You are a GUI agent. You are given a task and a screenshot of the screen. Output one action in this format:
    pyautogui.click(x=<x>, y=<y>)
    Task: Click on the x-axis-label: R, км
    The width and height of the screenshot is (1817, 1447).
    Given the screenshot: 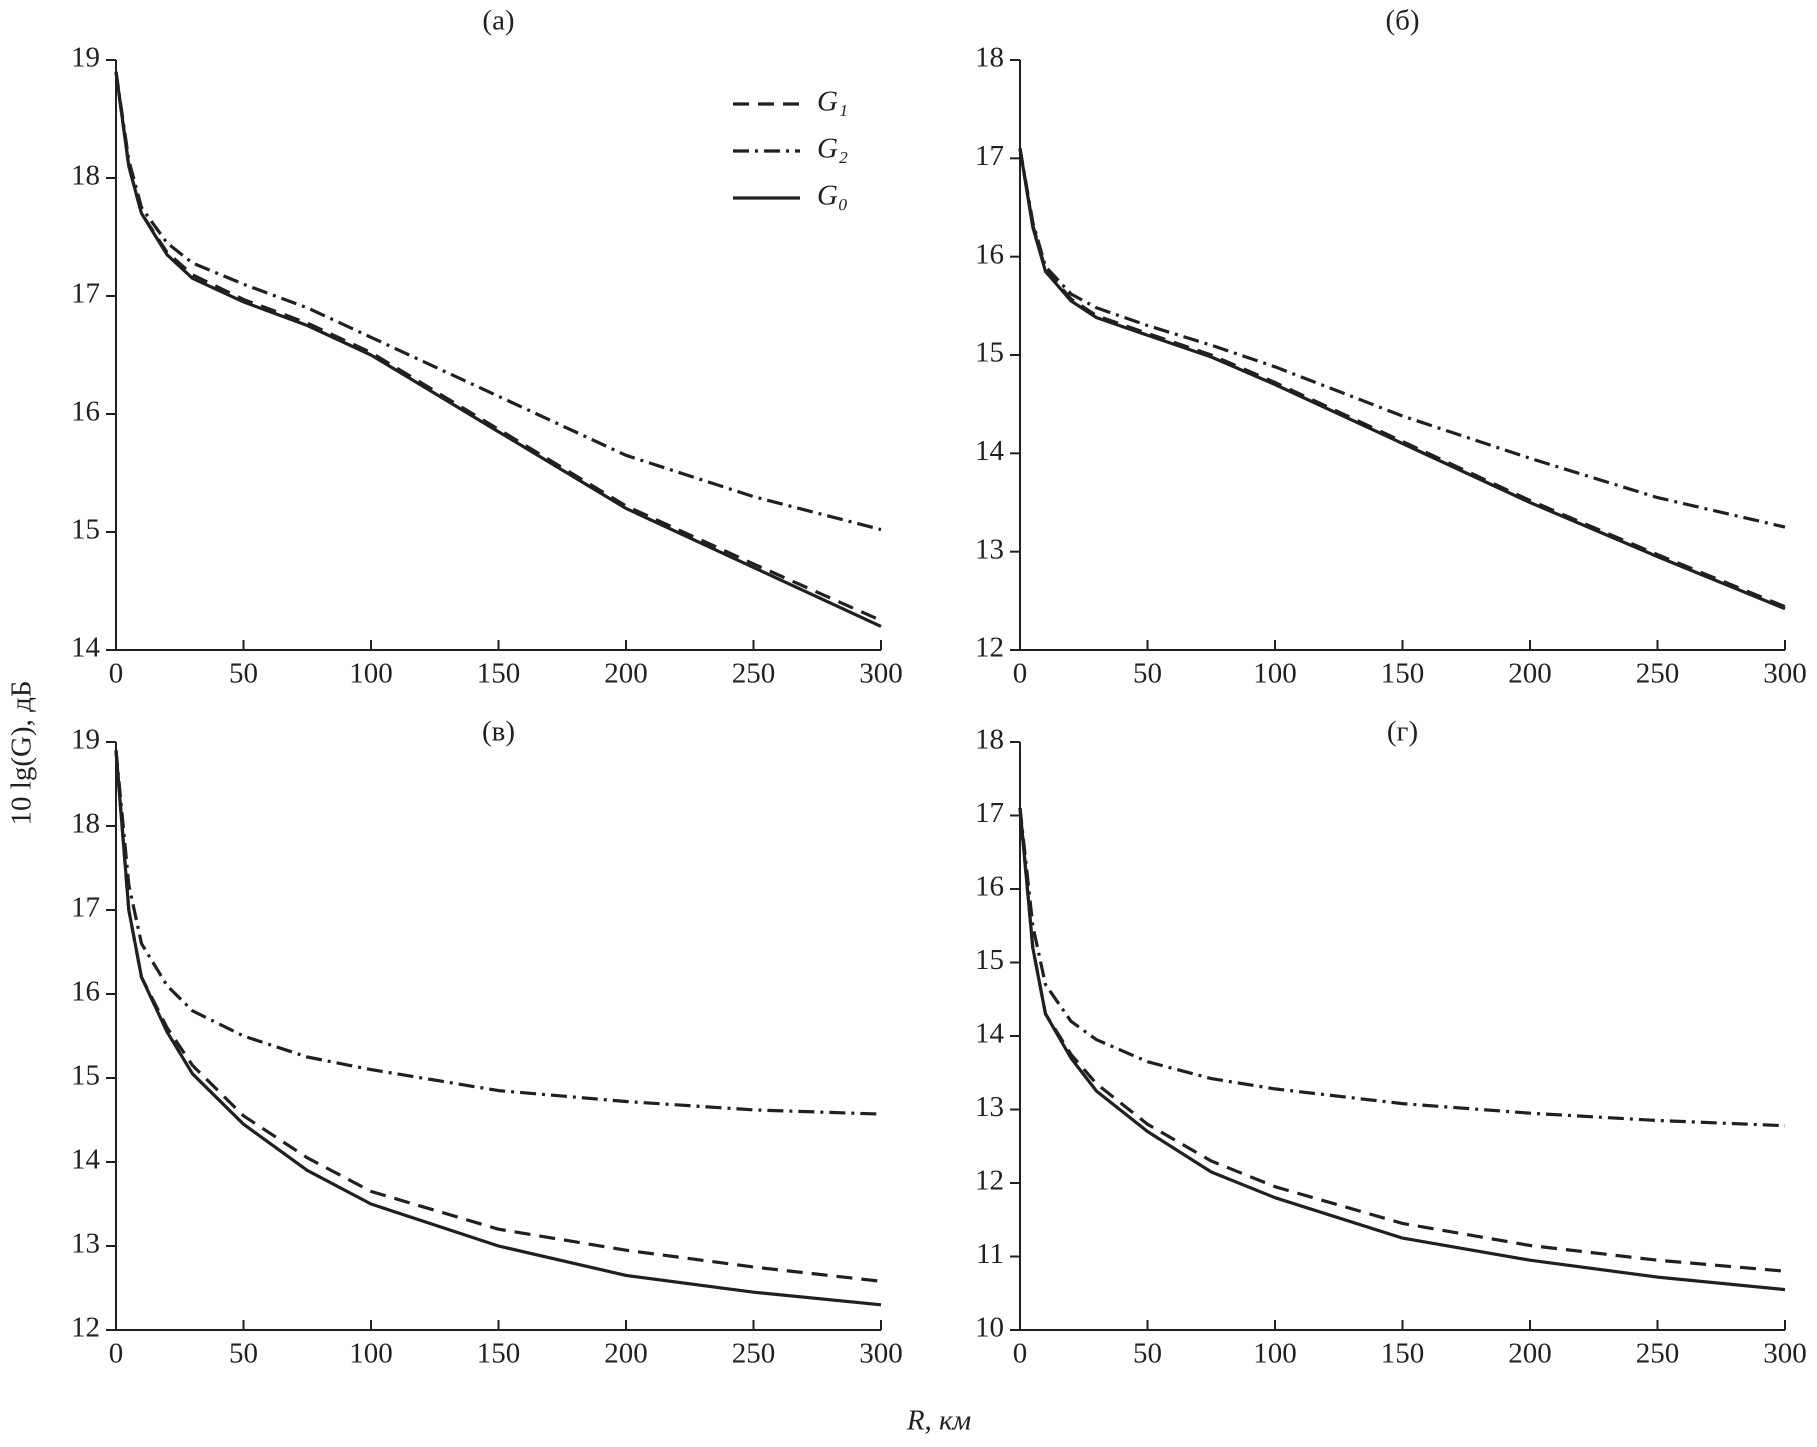 What is the action you would take?
    pyautogui.click(x=938, y=1421)
    